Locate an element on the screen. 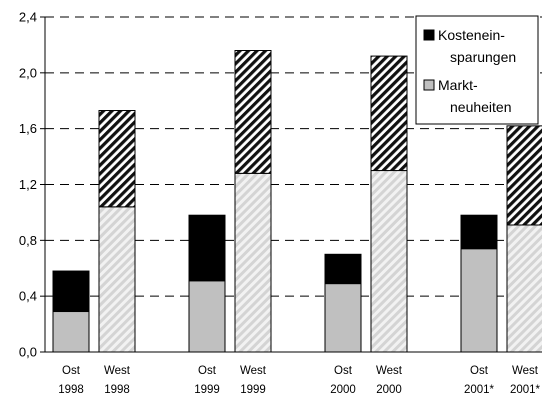  y-tick-label: 0,4 is located at coordinates (28, 296).